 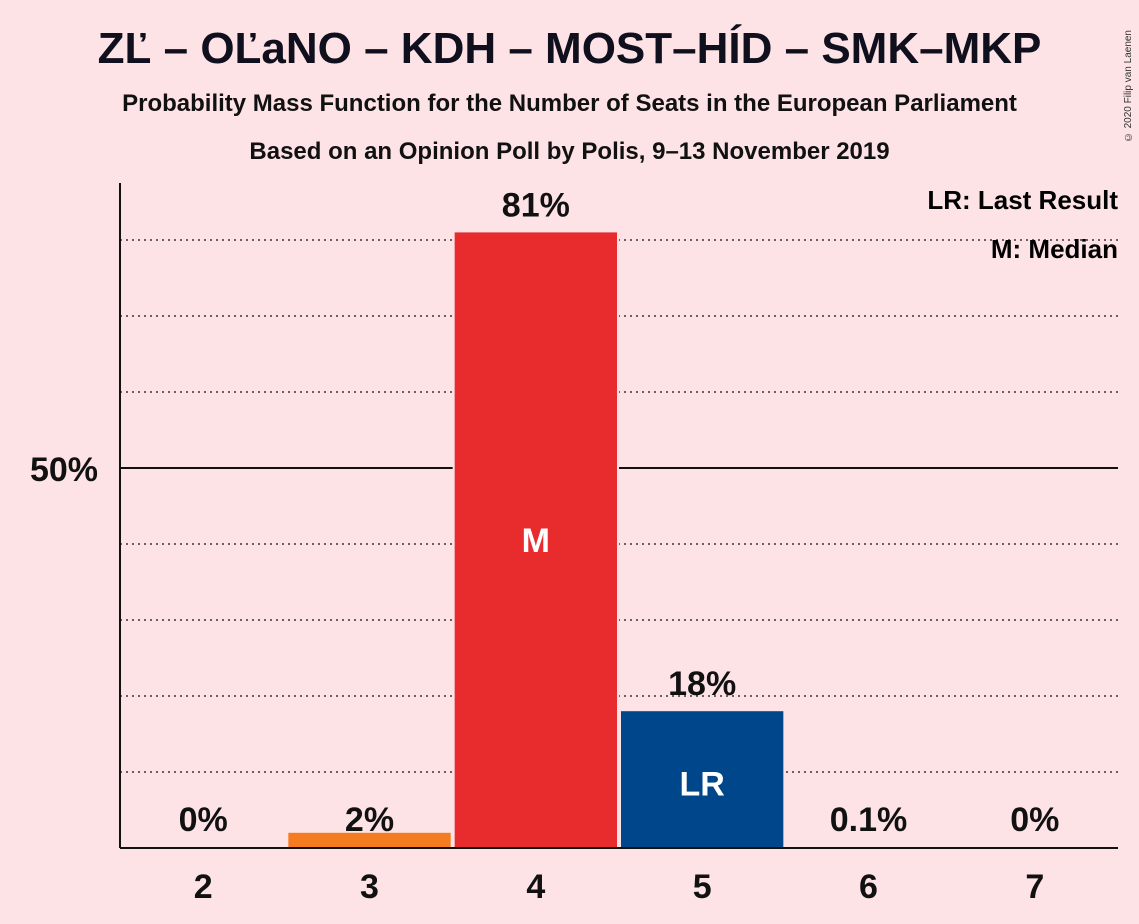 I want to click on x-tick-label-3: 3, so click(x=369, y=887).